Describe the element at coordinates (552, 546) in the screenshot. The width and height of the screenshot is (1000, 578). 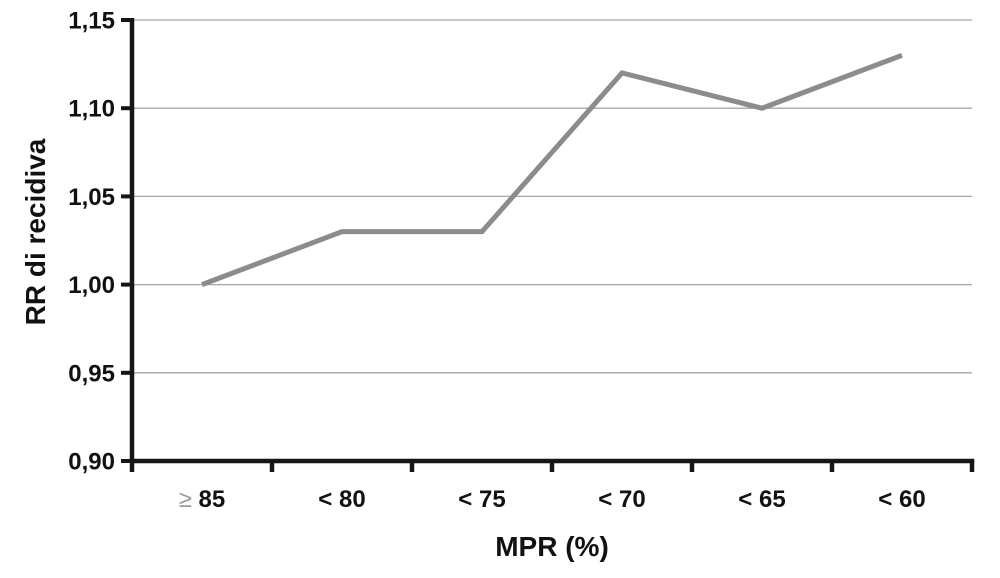
I see `x-axis-title: MPR (%)` at that location.